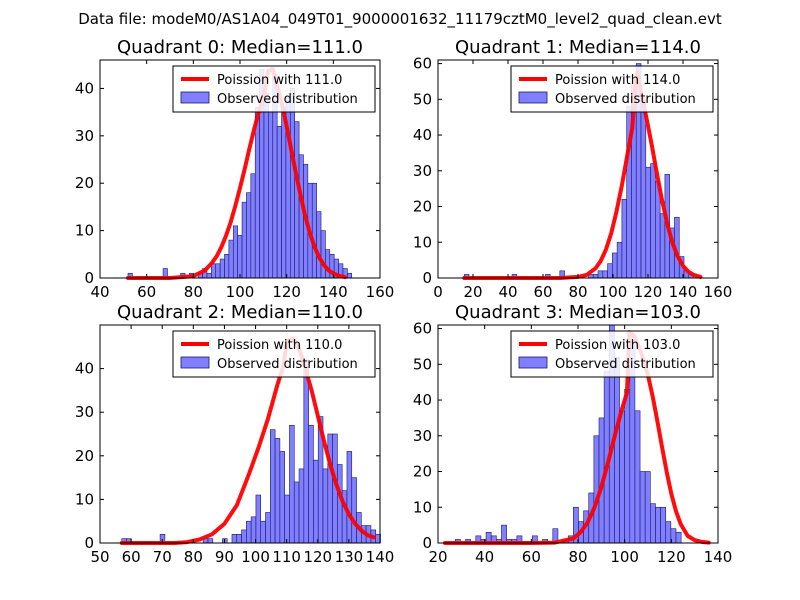 This screenshot has height=600, width=800. I want to click on x-tick-label: 0, so click(438, 292).